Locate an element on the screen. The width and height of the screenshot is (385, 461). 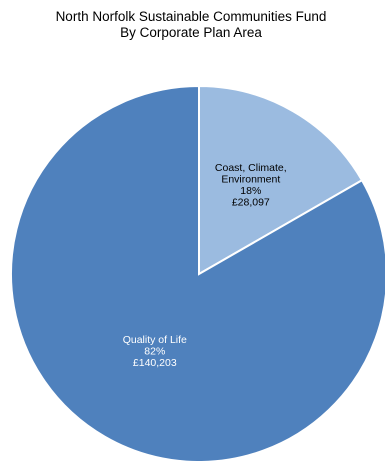
slice-label-2: Quality of Life 82% £140,203 is located at coordinates (155, 351).